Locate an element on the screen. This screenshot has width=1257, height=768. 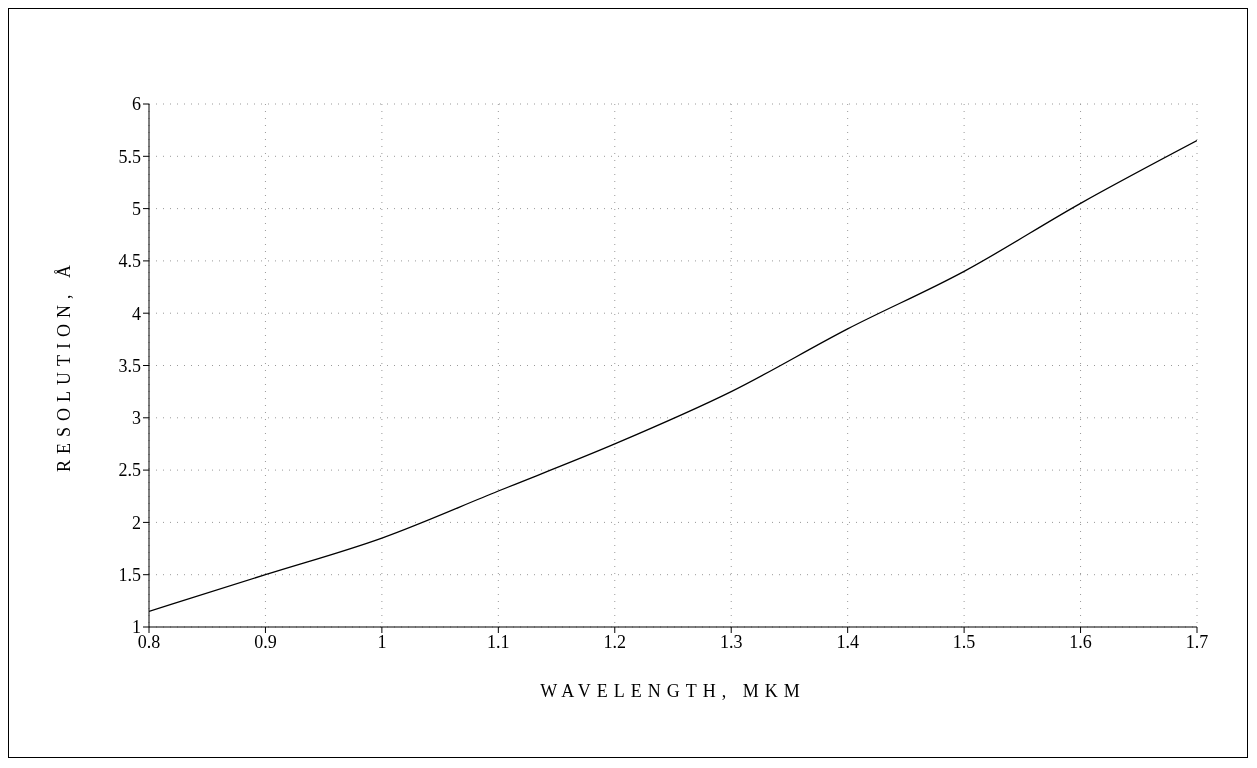
x-axis-title: WAVELENGTH, MKM is located at coordinates (673, 691).